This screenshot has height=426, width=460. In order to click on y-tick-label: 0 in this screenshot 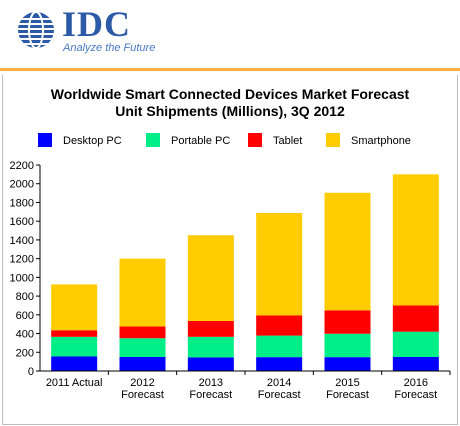, I will do `click(31, 372)`.